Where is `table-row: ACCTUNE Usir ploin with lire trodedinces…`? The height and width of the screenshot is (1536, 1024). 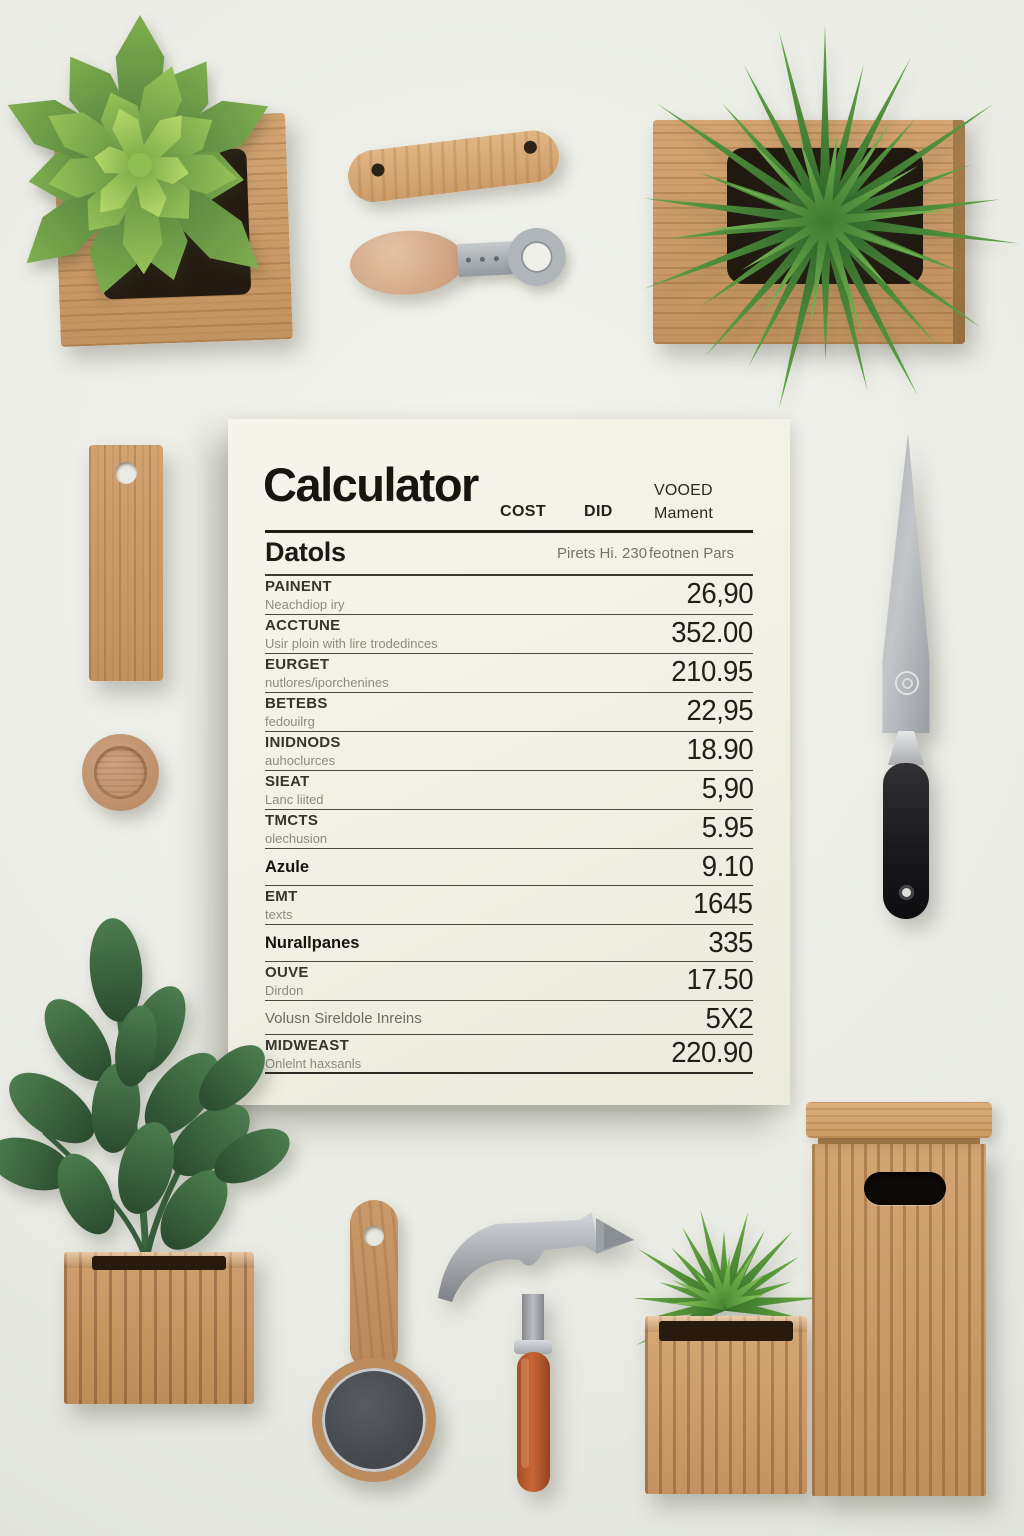 table-row: ACCTUNE Usir ploin with lire trodedinces… is located at coordinates (509, 634).